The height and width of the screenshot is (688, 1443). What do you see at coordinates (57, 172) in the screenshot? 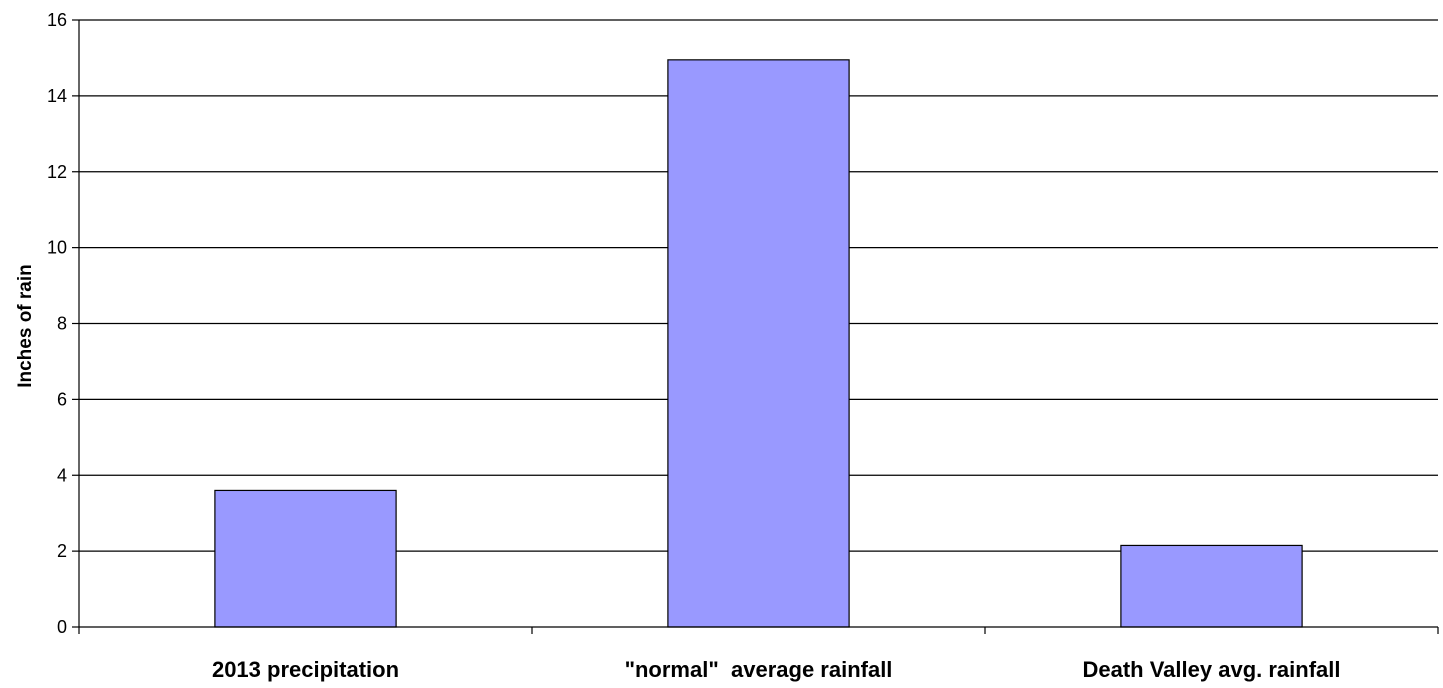
I see `y-tick-label: 12` at bounding box center [57, 172].